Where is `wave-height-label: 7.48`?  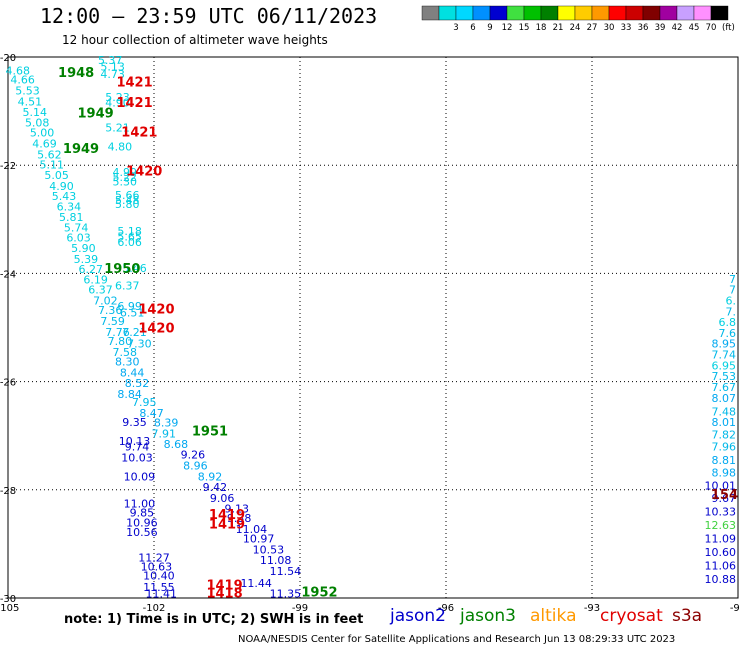
wave-height-label: 7.48 is located at coordinates (724, 411).